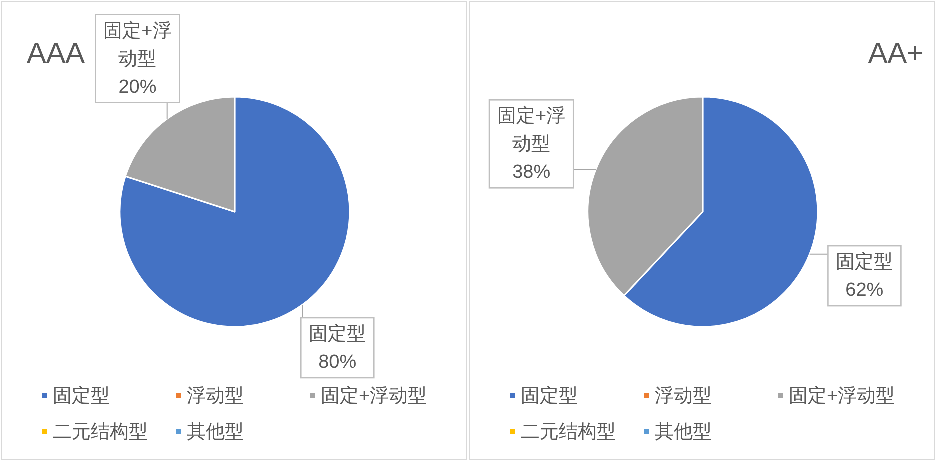 The image size is (936, 461). What do you see at coordinates (896, 54) in the screenshot?
I see `chart-title: AA+` at bounding box center [896, 54].